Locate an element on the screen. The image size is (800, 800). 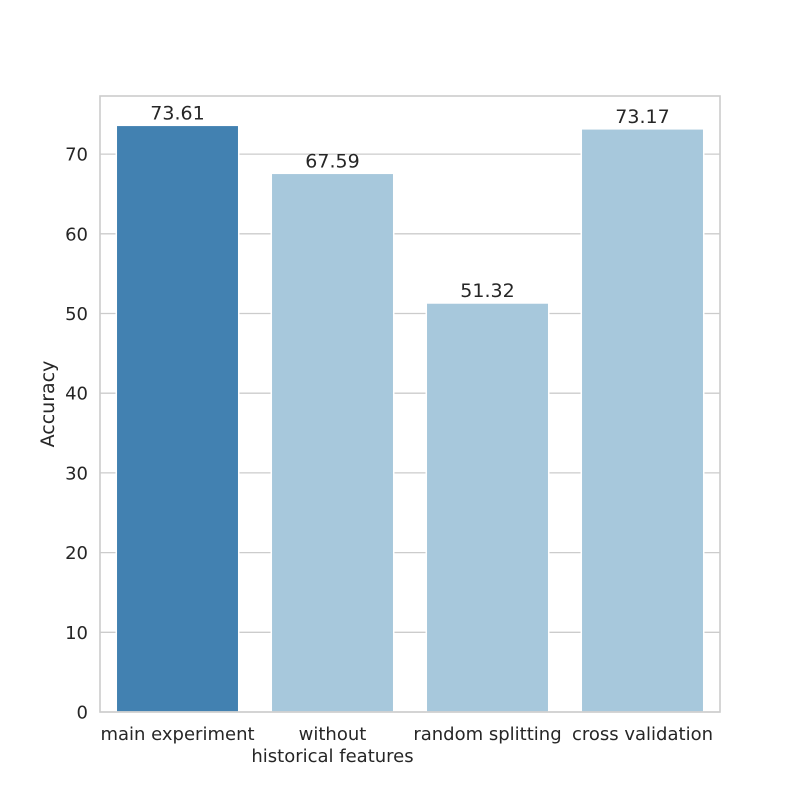
y-tick-label: 0 is located at coordinates (82, 713).